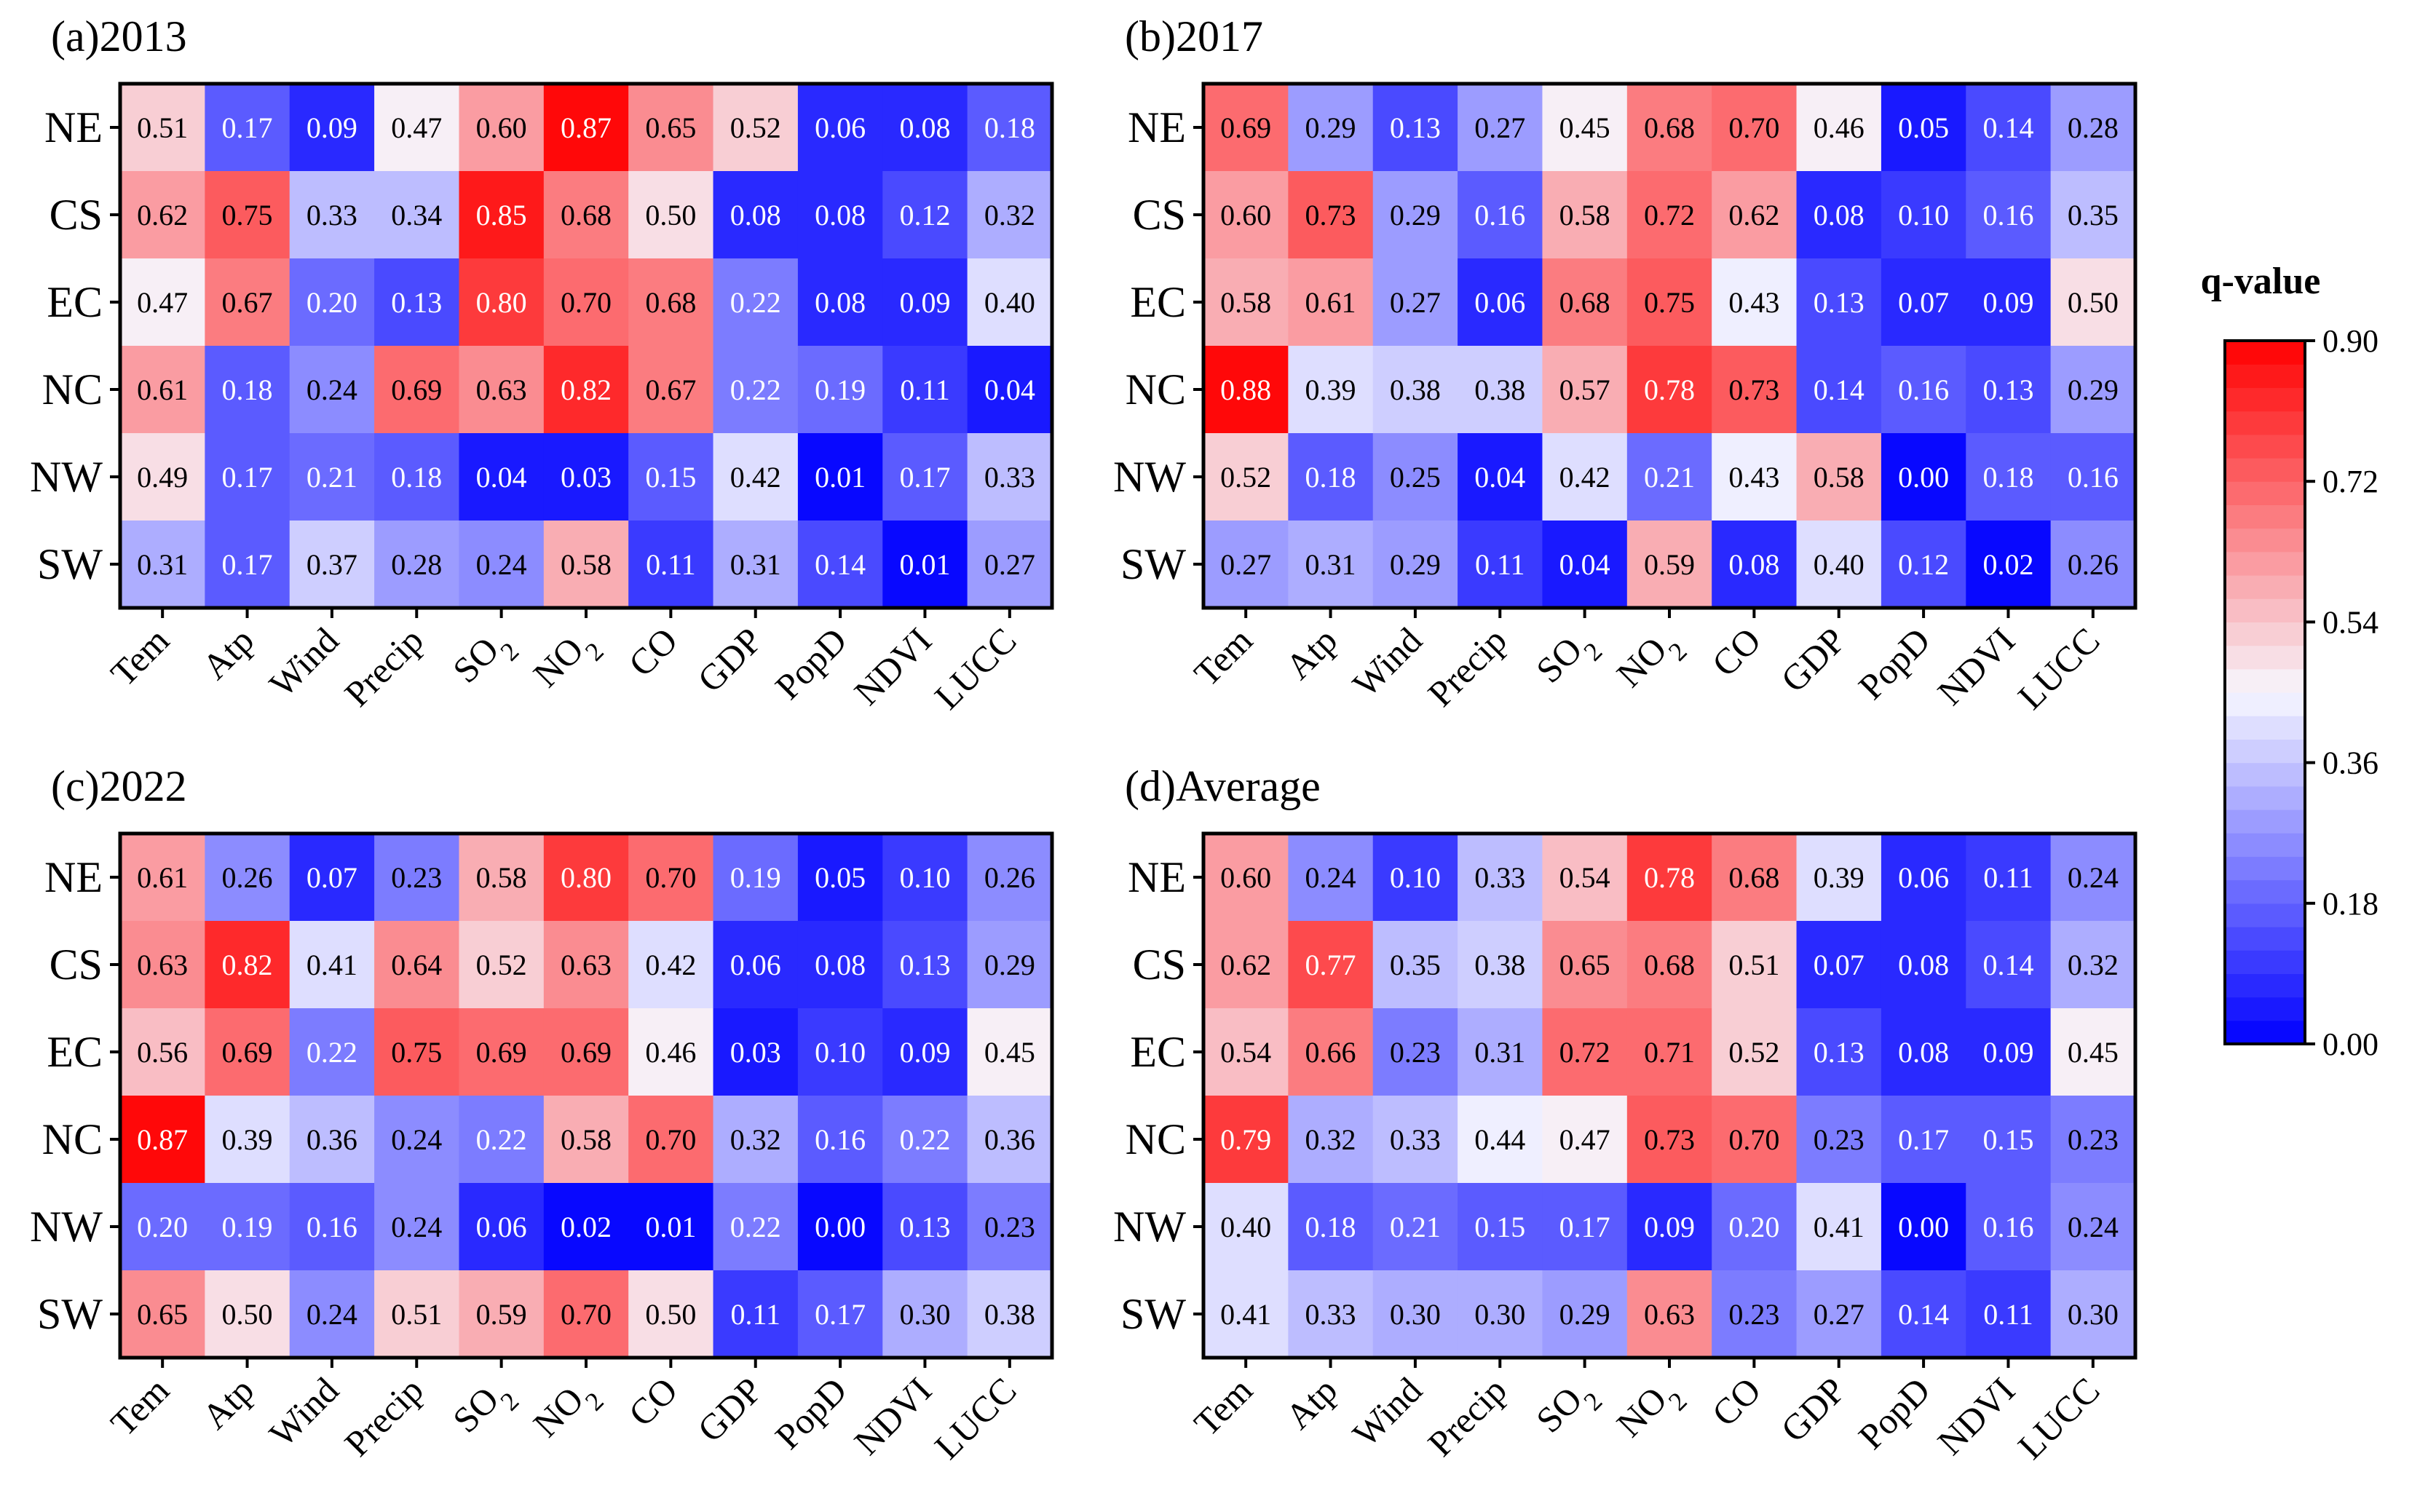 The image size is (2420, 1512). I want to click on cell-value-label: 0.50, so click(670, 1314).